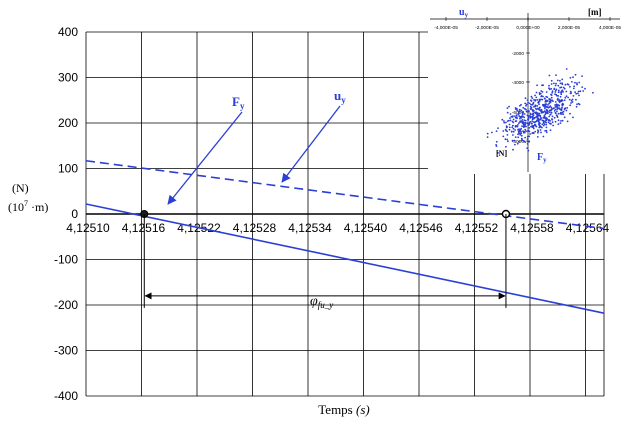 The width and height of the screenshot is (636, 422). Describe the element at coordinates (88, 228) in the screenshot. I see `x-tick-label: 4,12510` at that location.